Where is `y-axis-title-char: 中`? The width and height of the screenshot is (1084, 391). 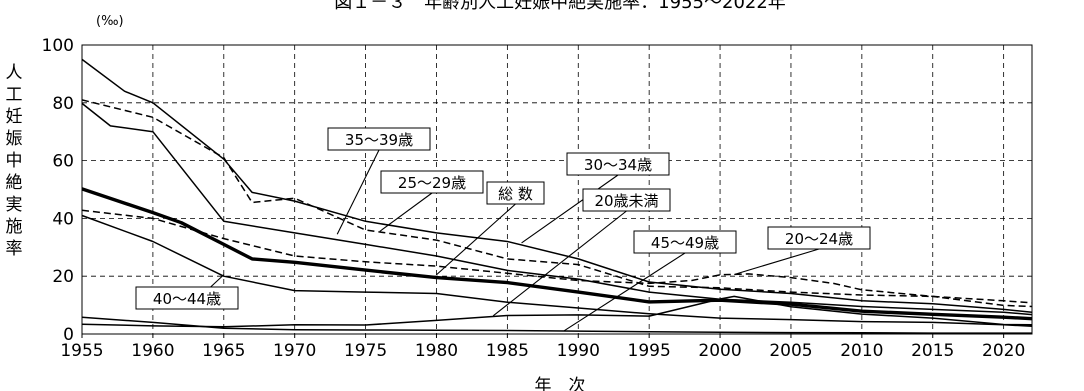 y-axis-title-char: 中 is located at coordinates (14, 161).